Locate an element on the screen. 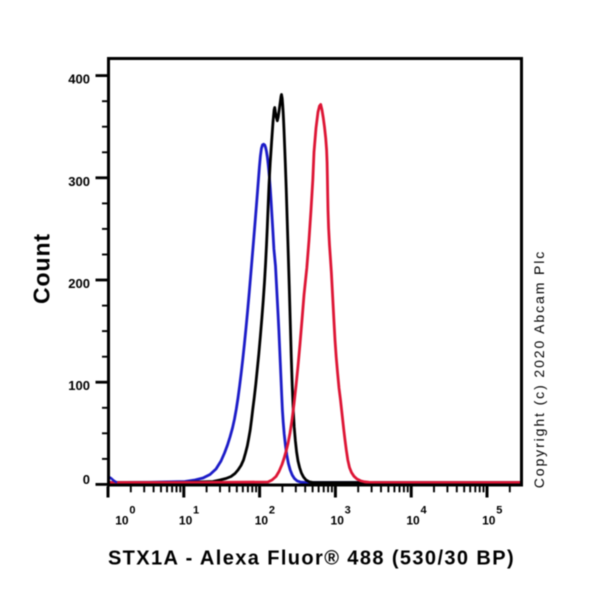 Image resolution: width=600 pixels, height=600 pixels. svg-text: 100 is located at coordinates (79, 385).